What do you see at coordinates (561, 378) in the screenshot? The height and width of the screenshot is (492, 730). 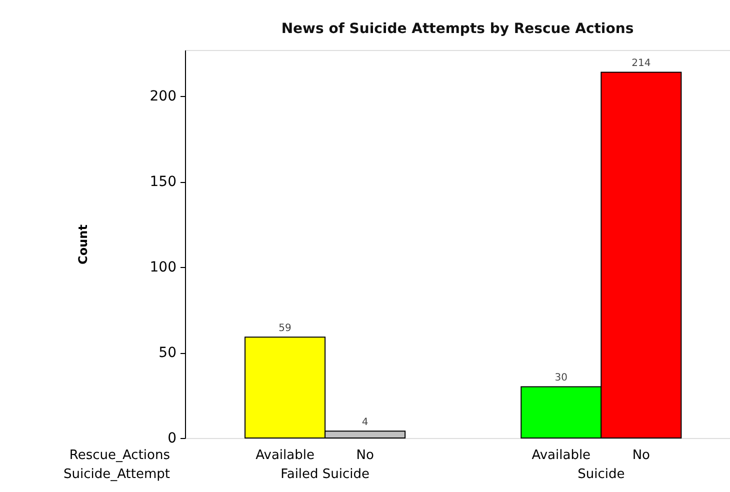 I see `data-label: 30` at bounding box center [561, 378].